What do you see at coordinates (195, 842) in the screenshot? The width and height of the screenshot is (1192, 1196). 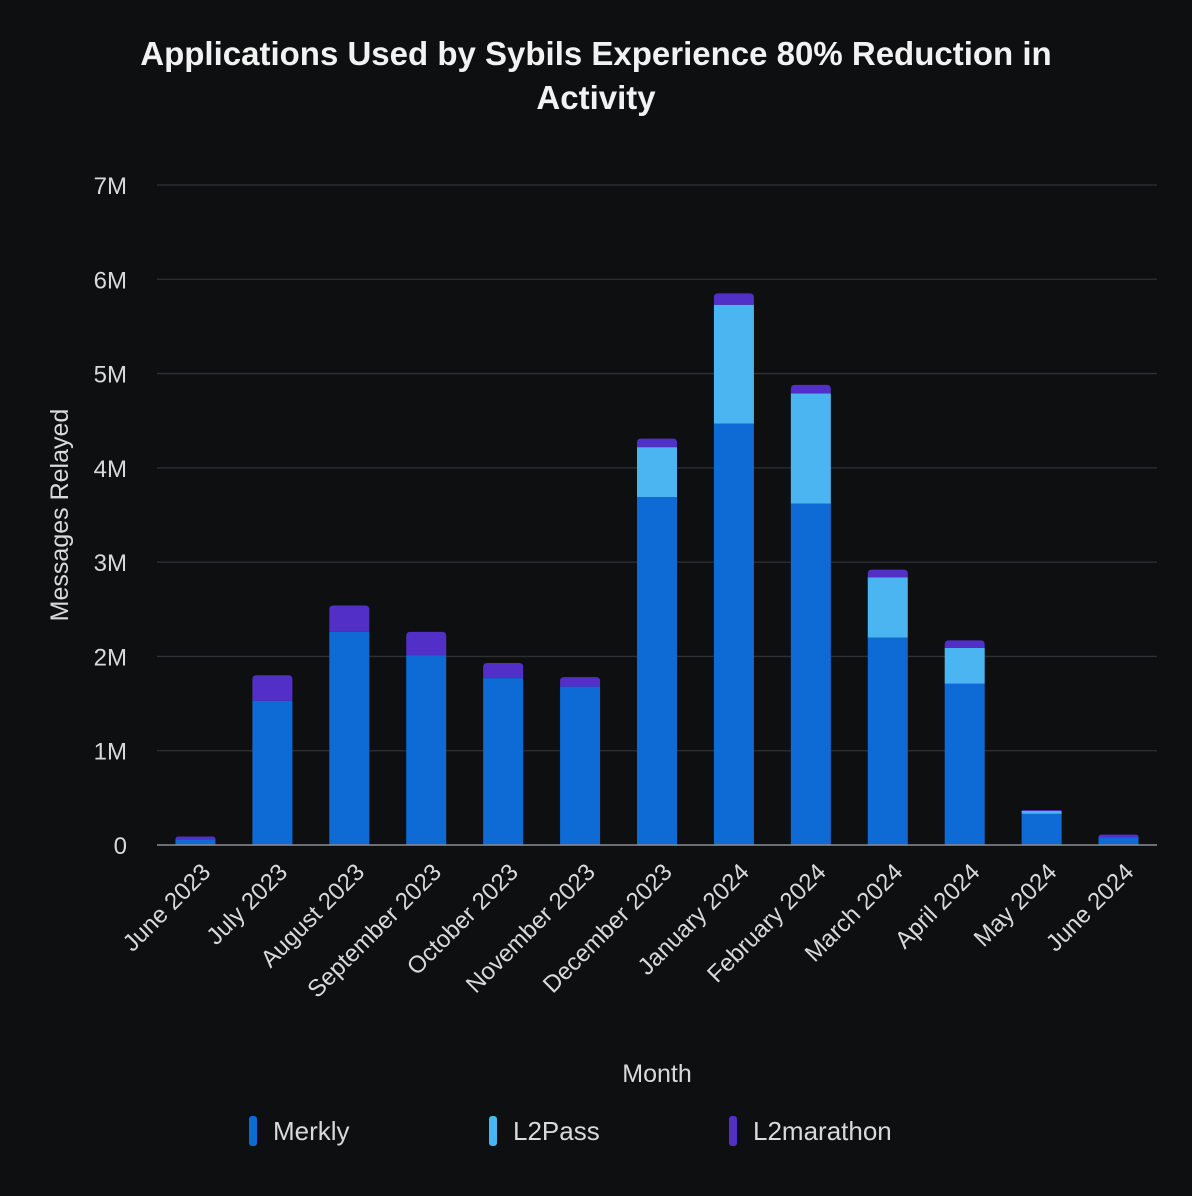 I see `bar-merkly-june-2023` at bounding box center [195, 842].